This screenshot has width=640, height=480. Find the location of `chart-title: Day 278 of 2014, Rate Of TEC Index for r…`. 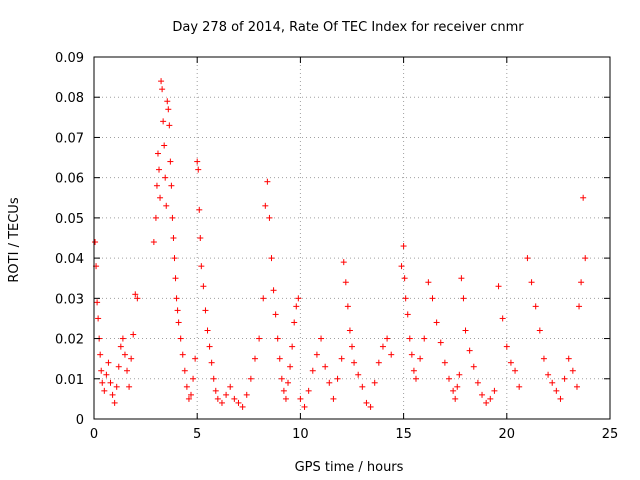

chart-title: Day 278 of 2014, Rate Of TEC Index for r… is located at coordinates (348, 27).